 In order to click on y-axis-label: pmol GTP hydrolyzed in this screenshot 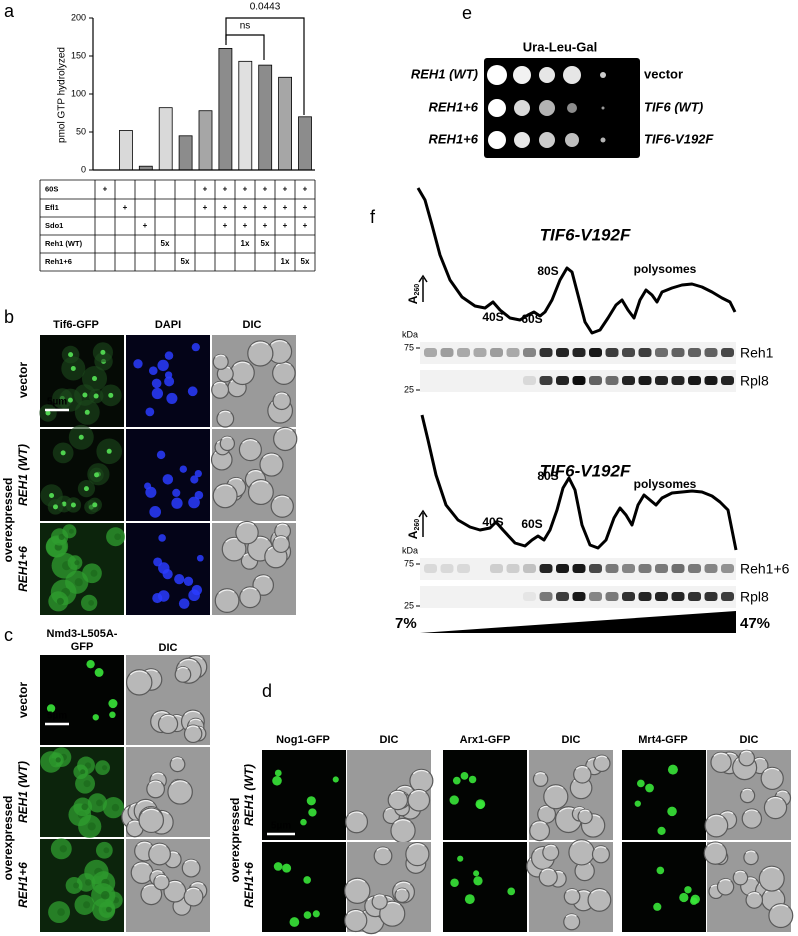, I will do `click(62, 95)`.